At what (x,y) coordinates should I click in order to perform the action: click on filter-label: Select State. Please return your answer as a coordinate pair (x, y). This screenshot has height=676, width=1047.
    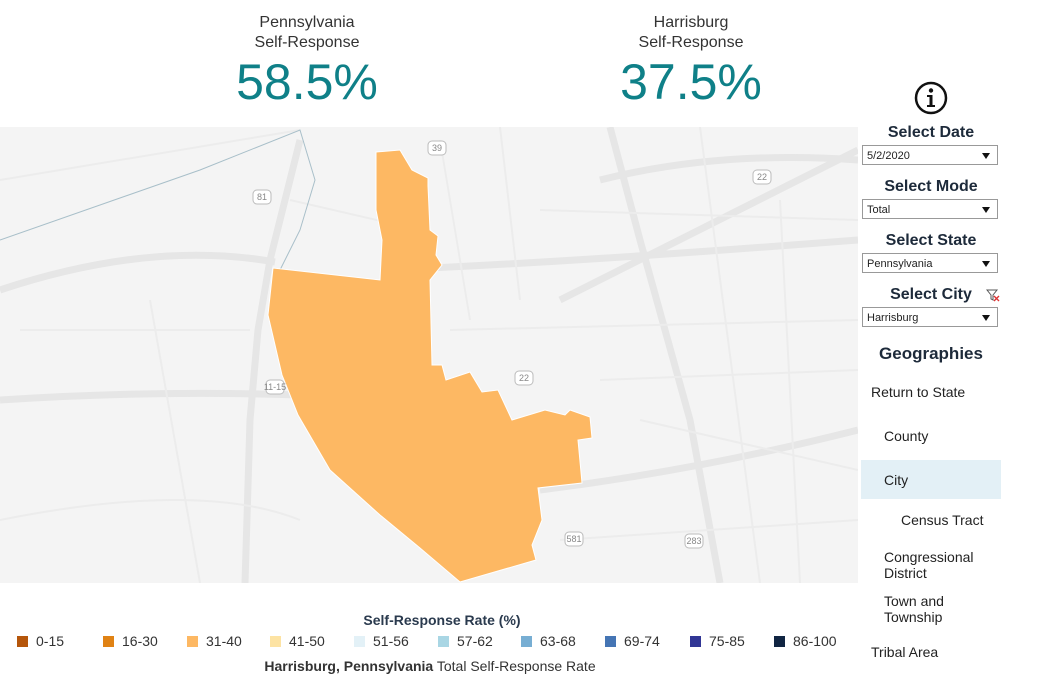
    Looking at the image, I should click on (931, 240).